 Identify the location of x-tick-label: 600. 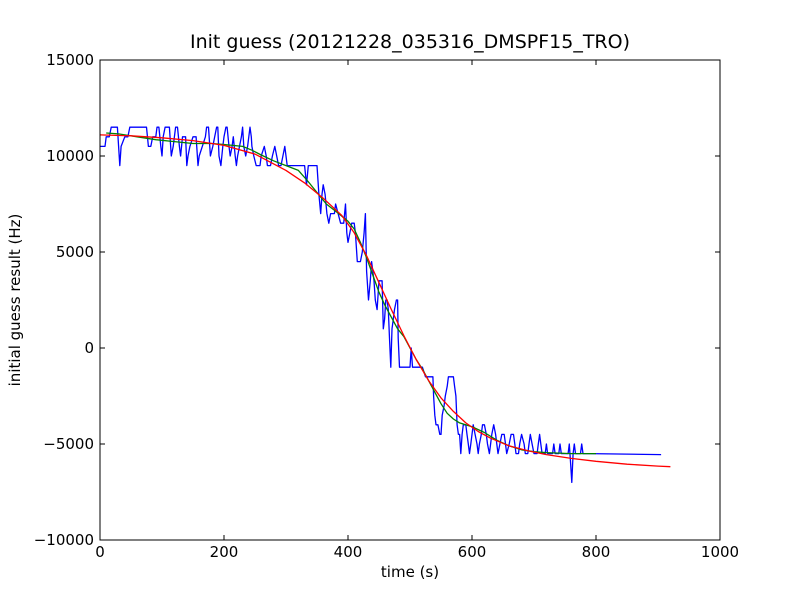
(472, 552).